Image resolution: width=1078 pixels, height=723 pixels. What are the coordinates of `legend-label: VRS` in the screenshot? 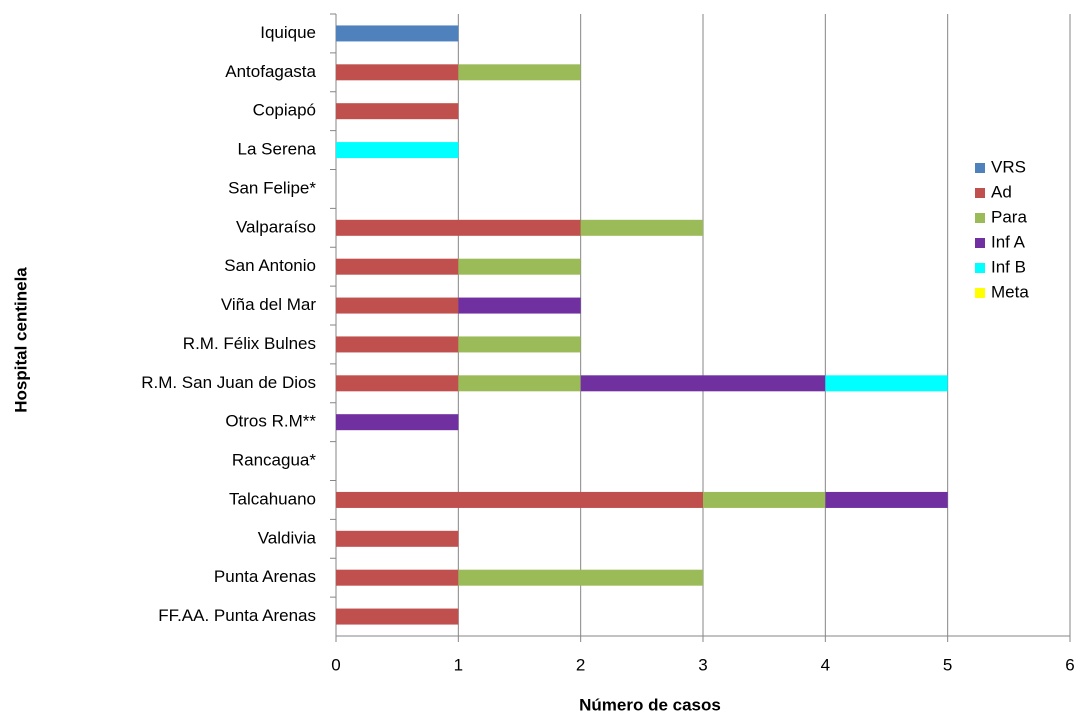 It's located at (1008, 166).